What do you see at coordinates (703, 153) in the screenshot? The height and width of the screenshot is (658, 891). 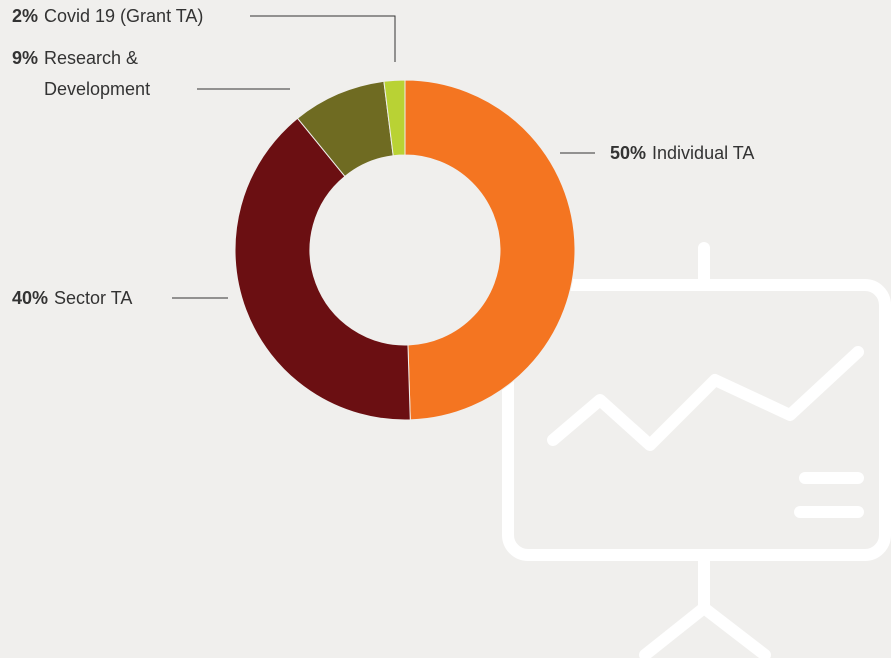 I see `category-label: Individual TA` at bounding box center [703, 153].